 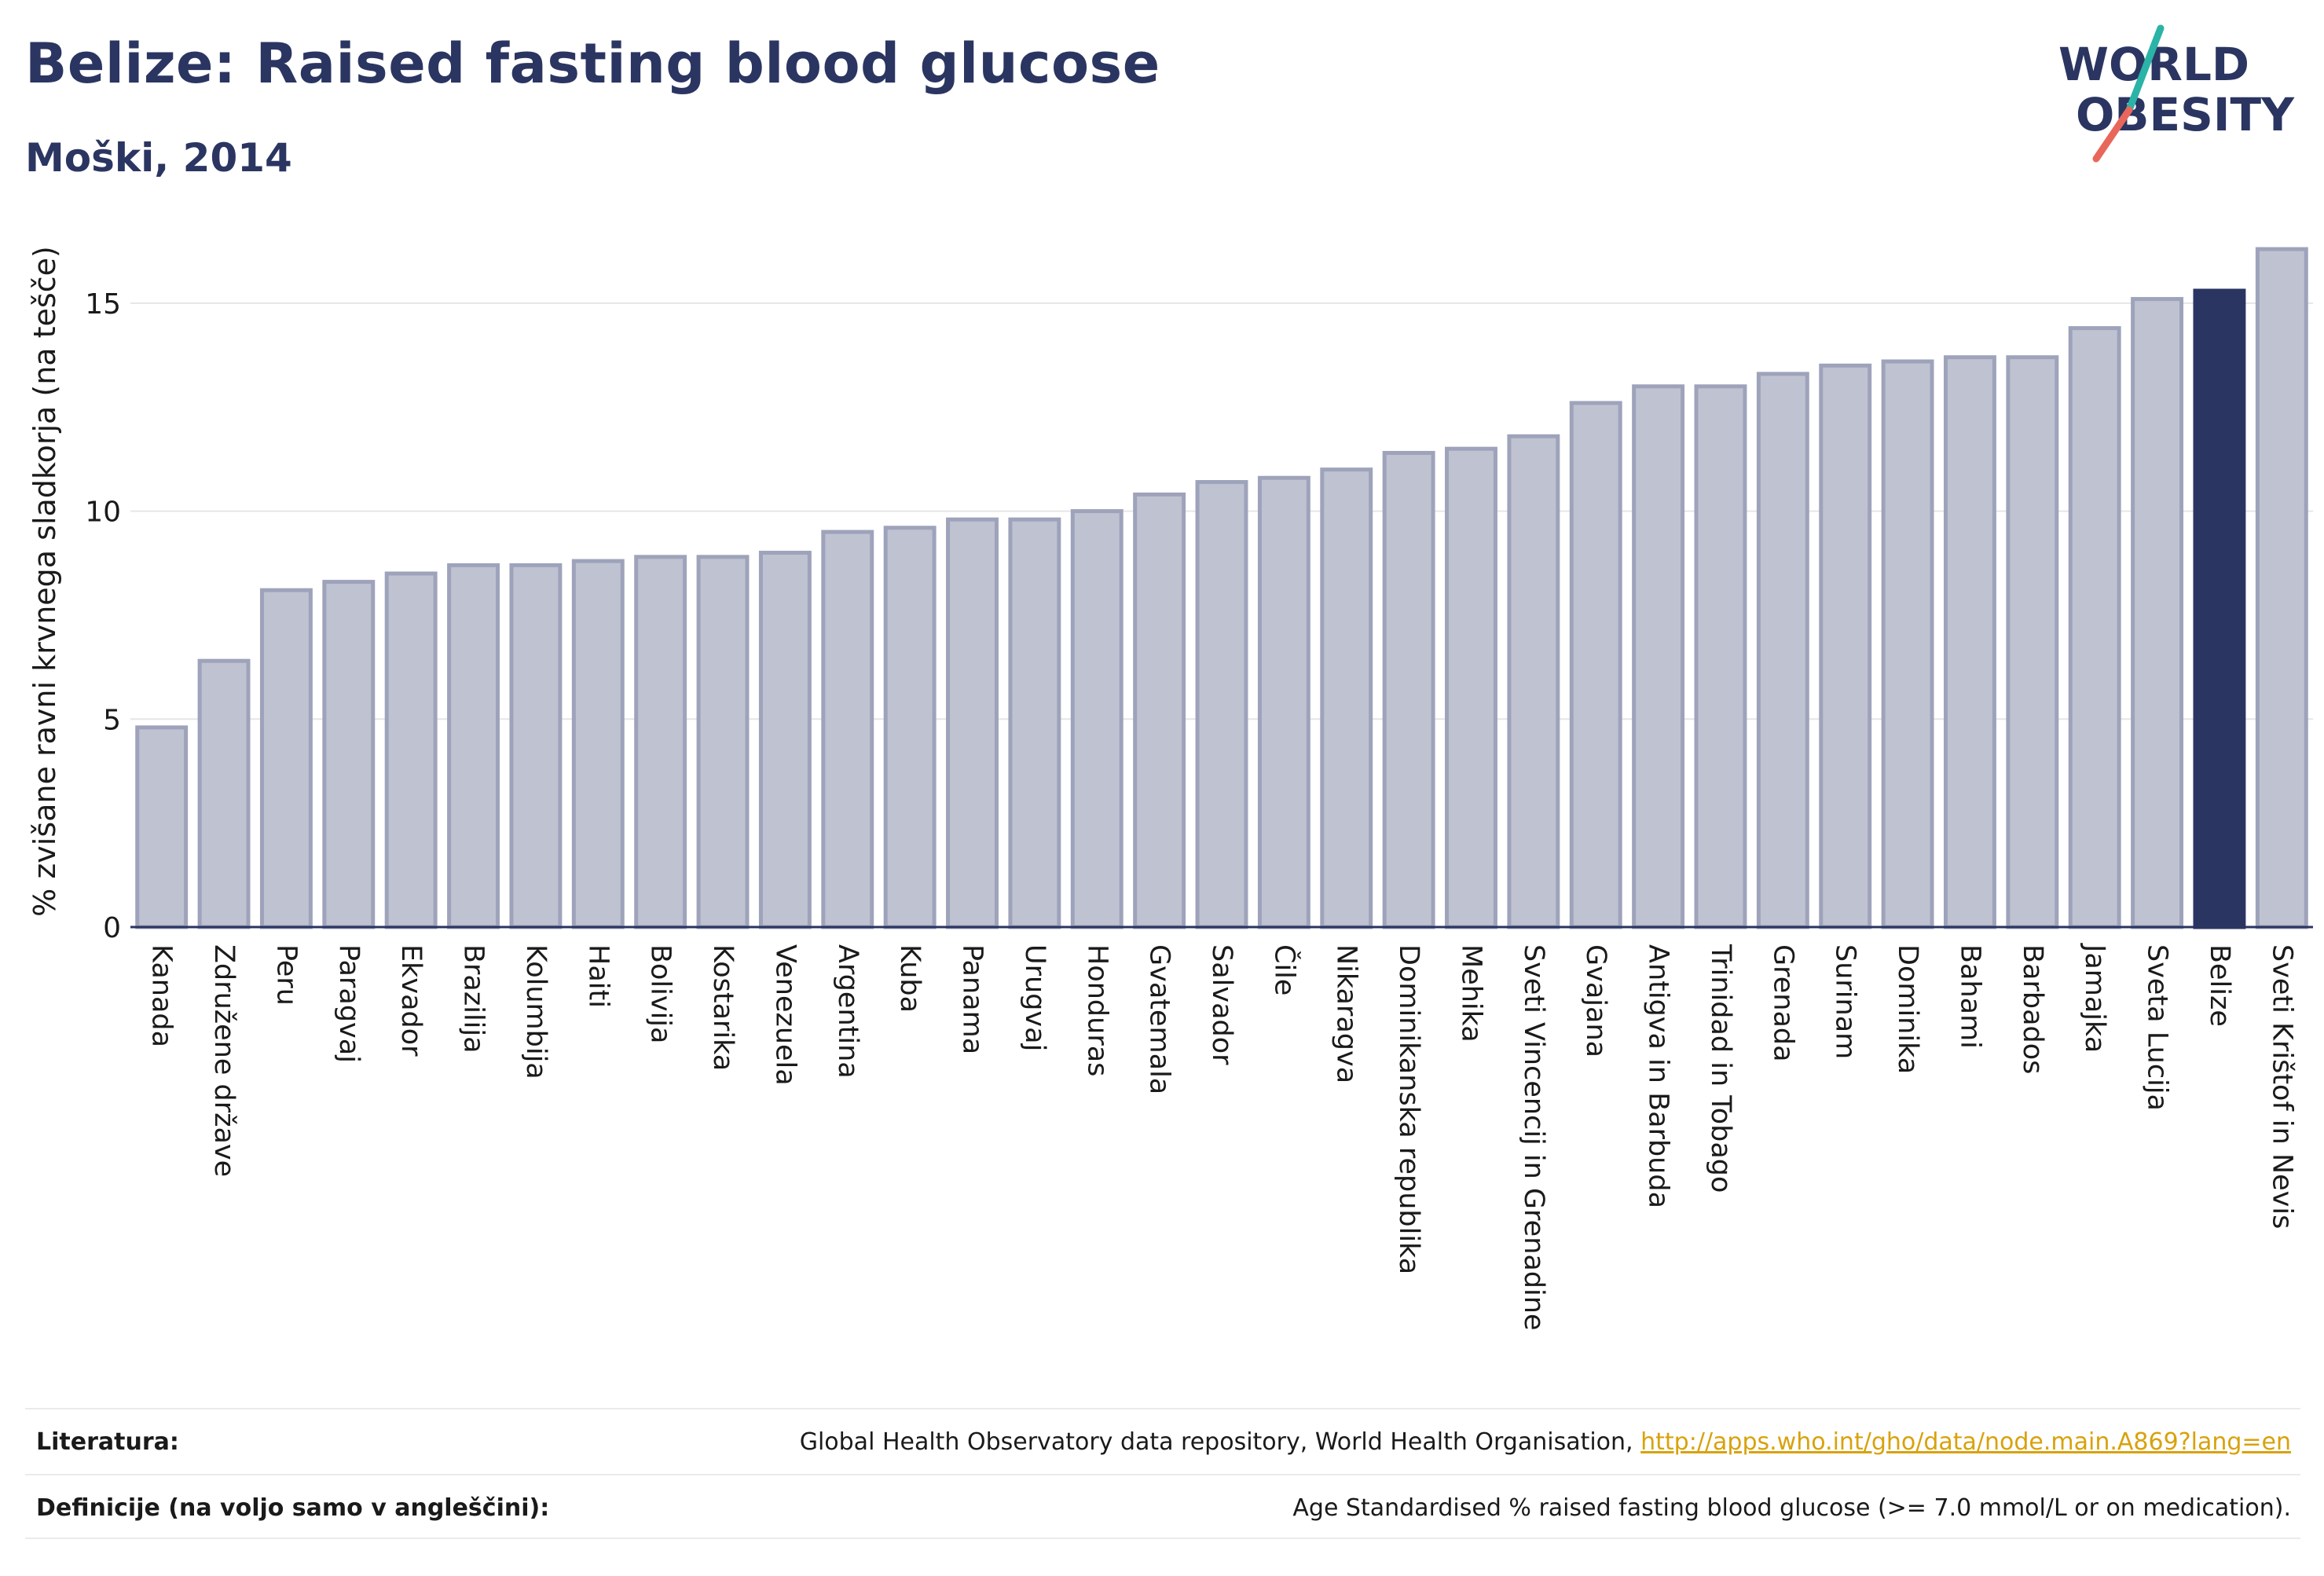 What do you see at coordinates (349, 1003) in the screenshot?
I see `x-tick-label: Paragvaj` at bounding box center [349, 1003].